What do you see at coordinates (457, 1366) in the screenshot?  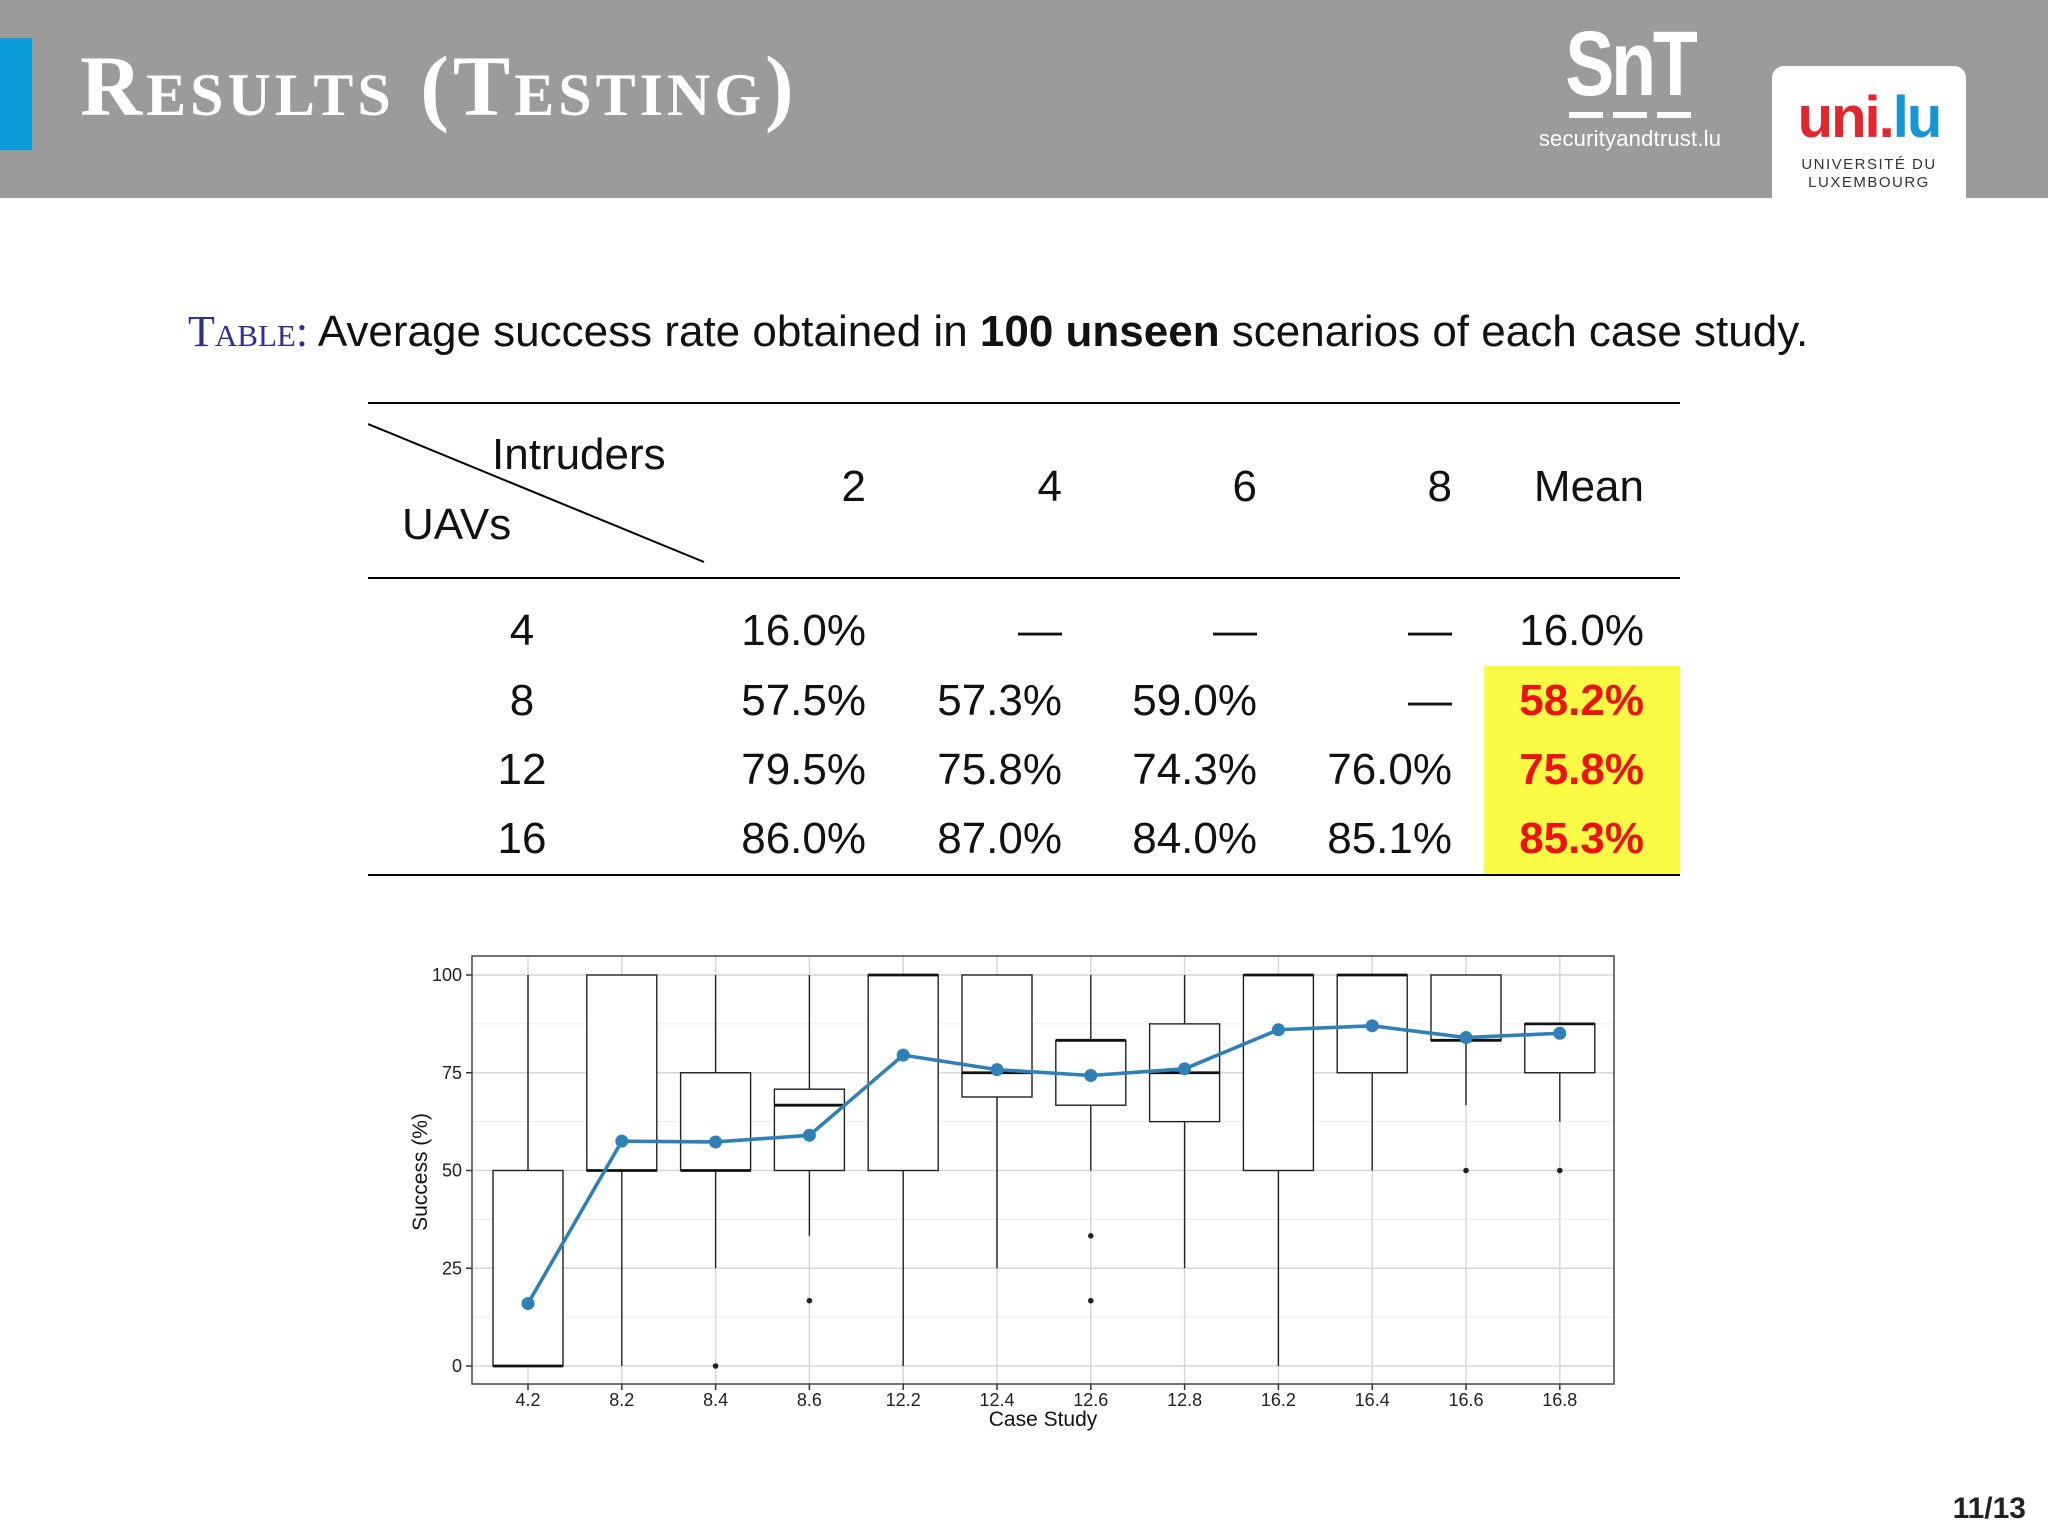 I see `y-tick-label: 0` at bounding box center [457, 1366].